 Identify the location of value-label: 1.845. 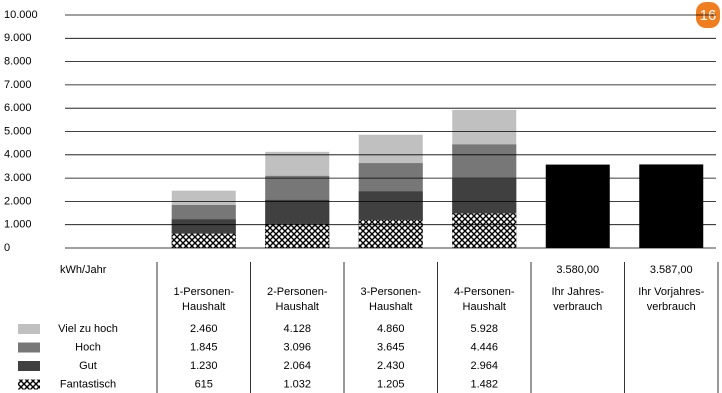
(204, 347).